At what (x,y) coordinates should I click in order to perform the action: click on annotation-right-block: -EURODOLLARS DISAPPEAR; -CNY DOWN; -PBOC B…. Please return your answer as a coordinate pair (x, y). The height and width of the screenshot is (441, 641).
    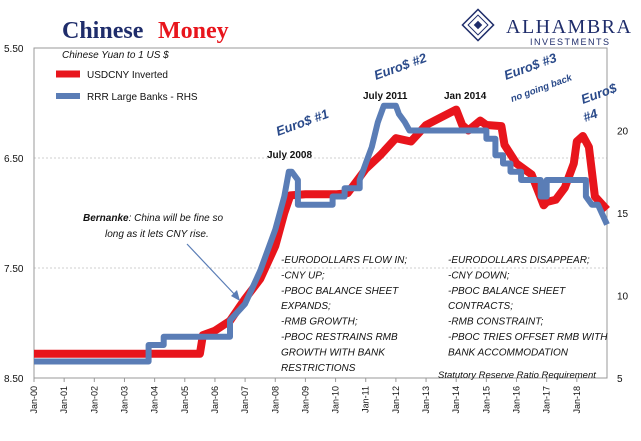
    Looking at the image, I should click on (528, 306).